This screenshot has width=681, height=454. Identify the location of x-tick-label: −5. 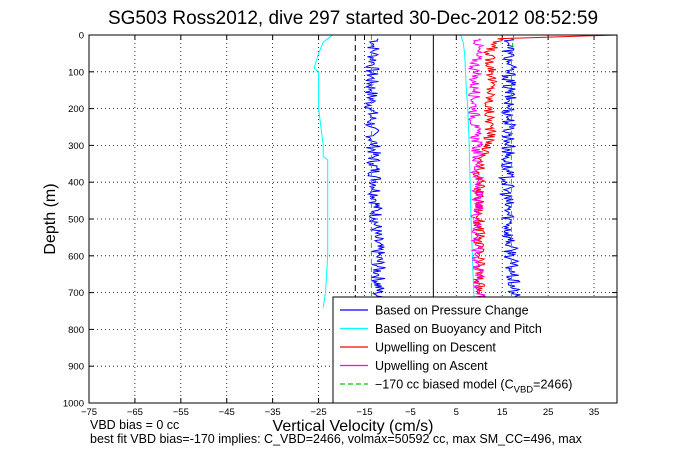
(410, 412).